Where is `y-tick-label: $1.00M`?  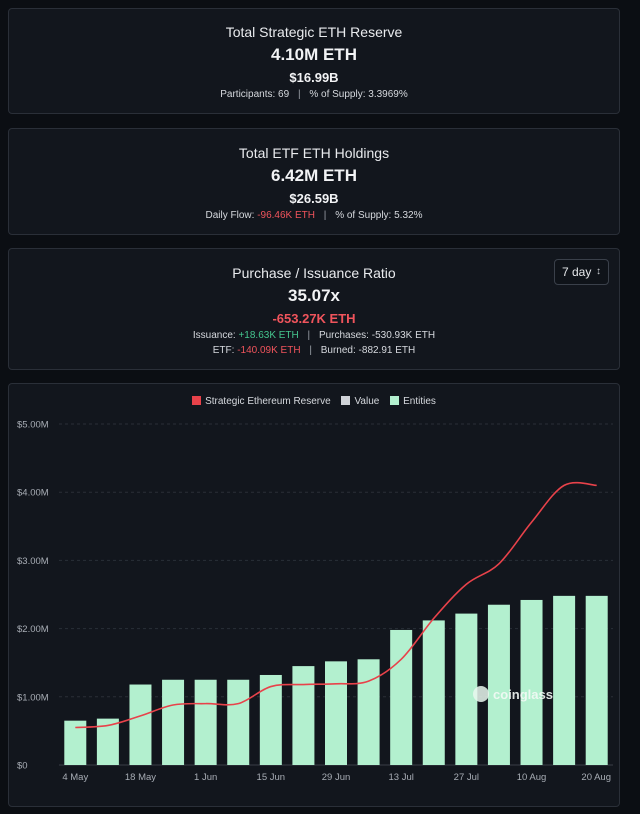
y-tick-label: $1.00M is located at coordinates (33, 697).